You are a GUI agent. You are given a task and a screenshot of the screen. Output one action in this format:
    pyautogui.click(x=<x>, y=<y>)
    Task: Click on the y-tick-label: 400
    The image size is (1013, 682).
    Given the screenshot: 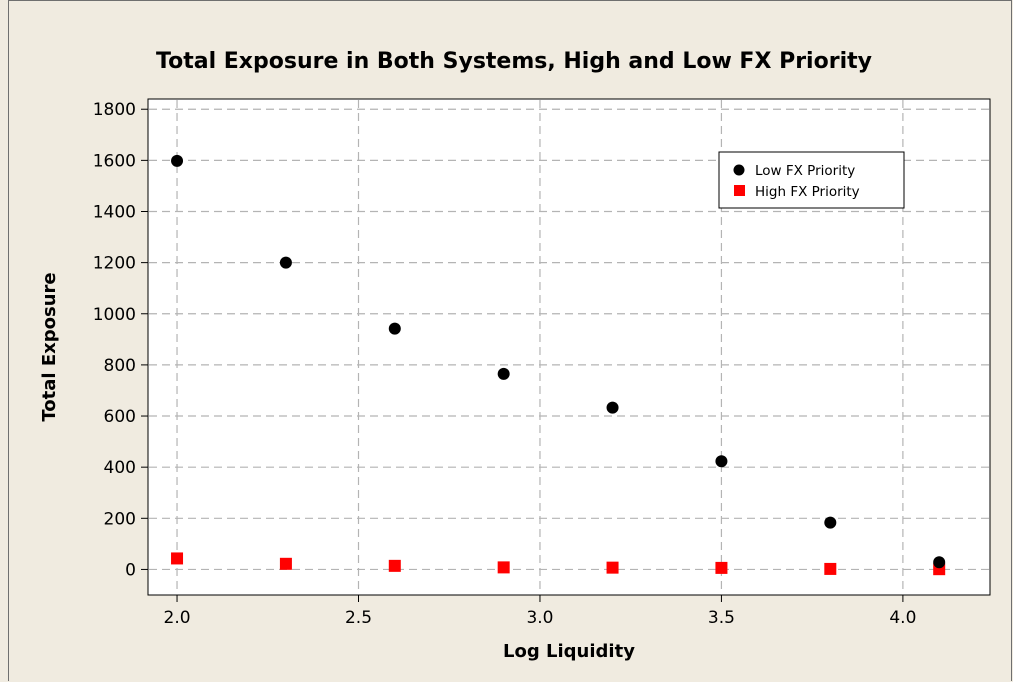 What is the action you would take?
    pyautogui.click(x=120, y=468)
    